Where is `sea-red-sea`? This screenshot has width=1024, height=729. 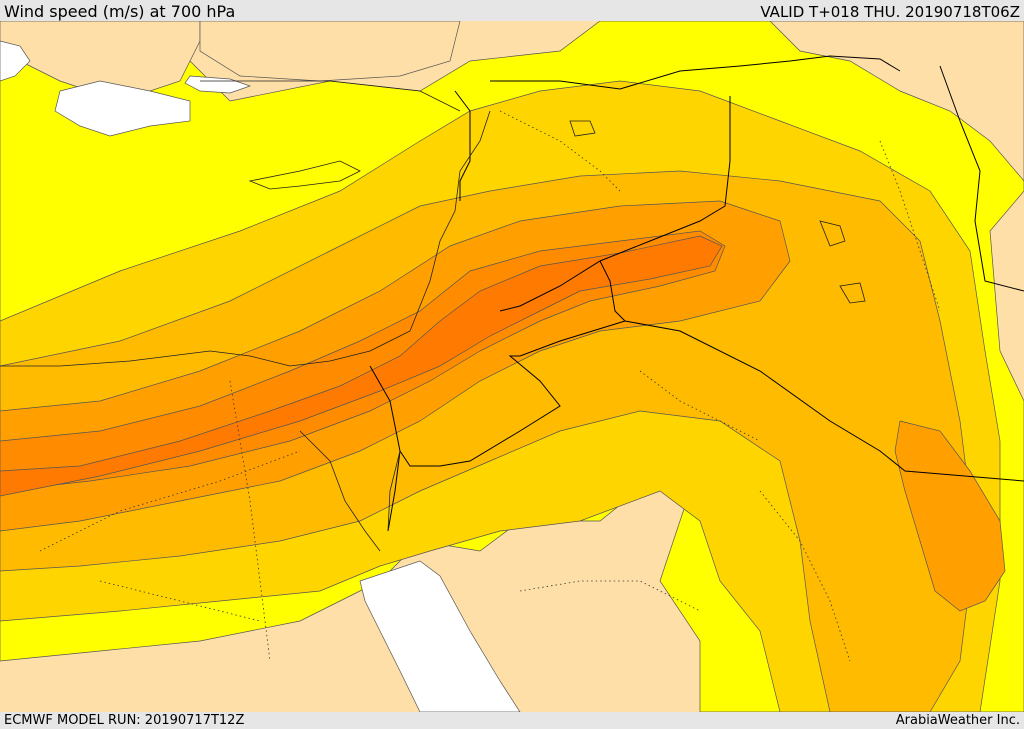 sea-red-sea is located at coordinates (440, 636).